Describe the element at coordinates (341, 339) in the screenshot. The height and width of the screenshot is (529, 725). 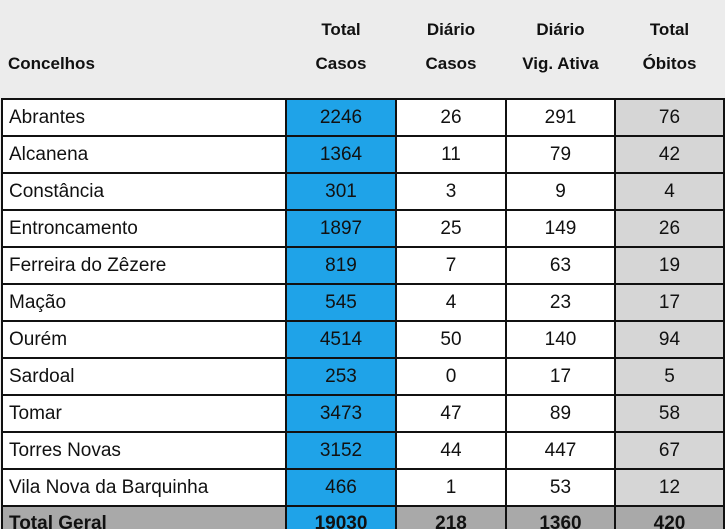
I see `cell-total-casos: 4514` at that location.